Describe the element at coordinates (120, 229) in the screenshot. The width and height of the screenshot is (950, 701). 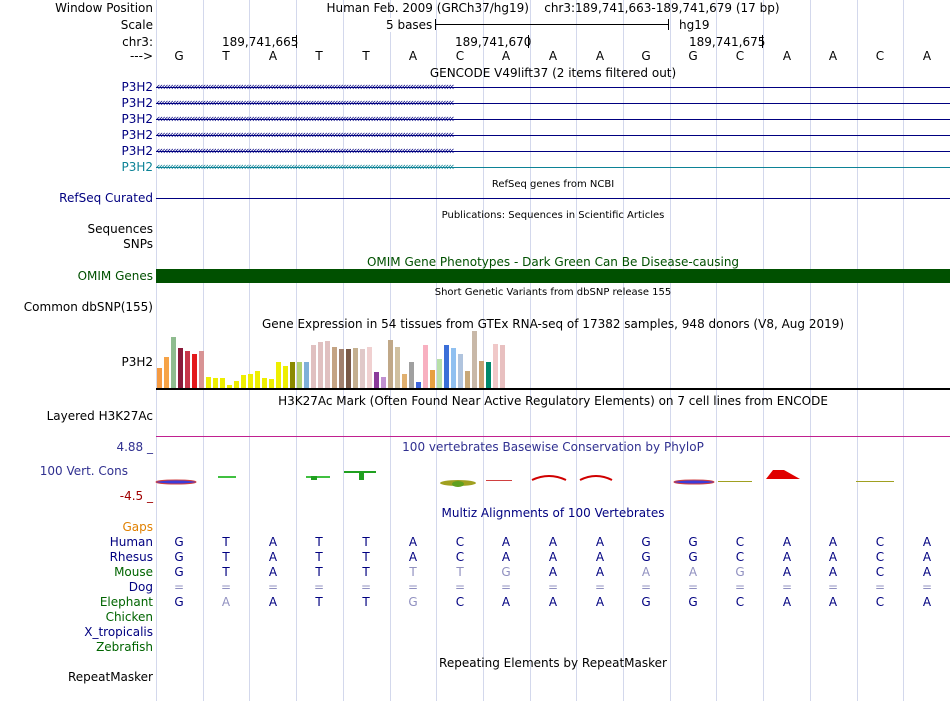
I see `publications-sequences-label: Sequences` at that location.